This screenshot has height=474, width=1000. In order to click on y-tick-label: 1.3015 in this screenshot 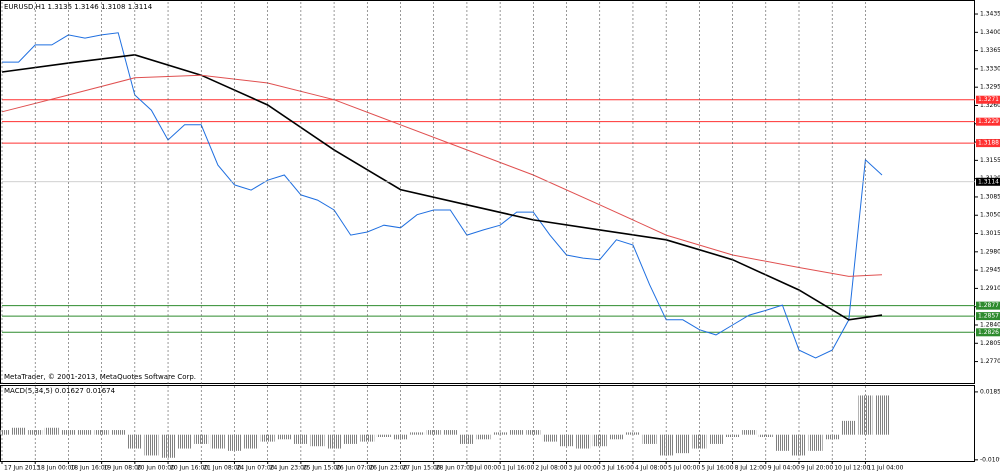, I will do `click(990, 233)`.